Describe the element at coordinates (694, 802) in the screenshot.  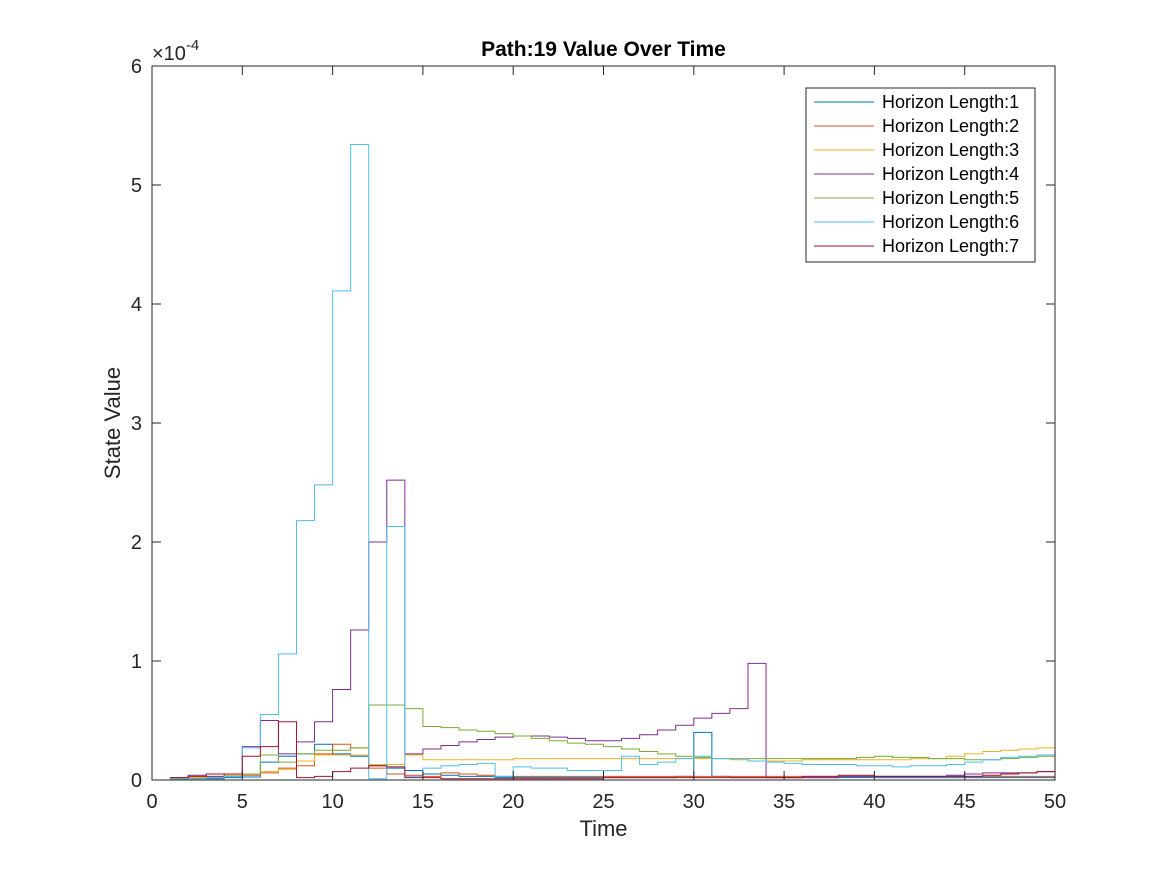
I see `x-tick-label: 30` at that location.